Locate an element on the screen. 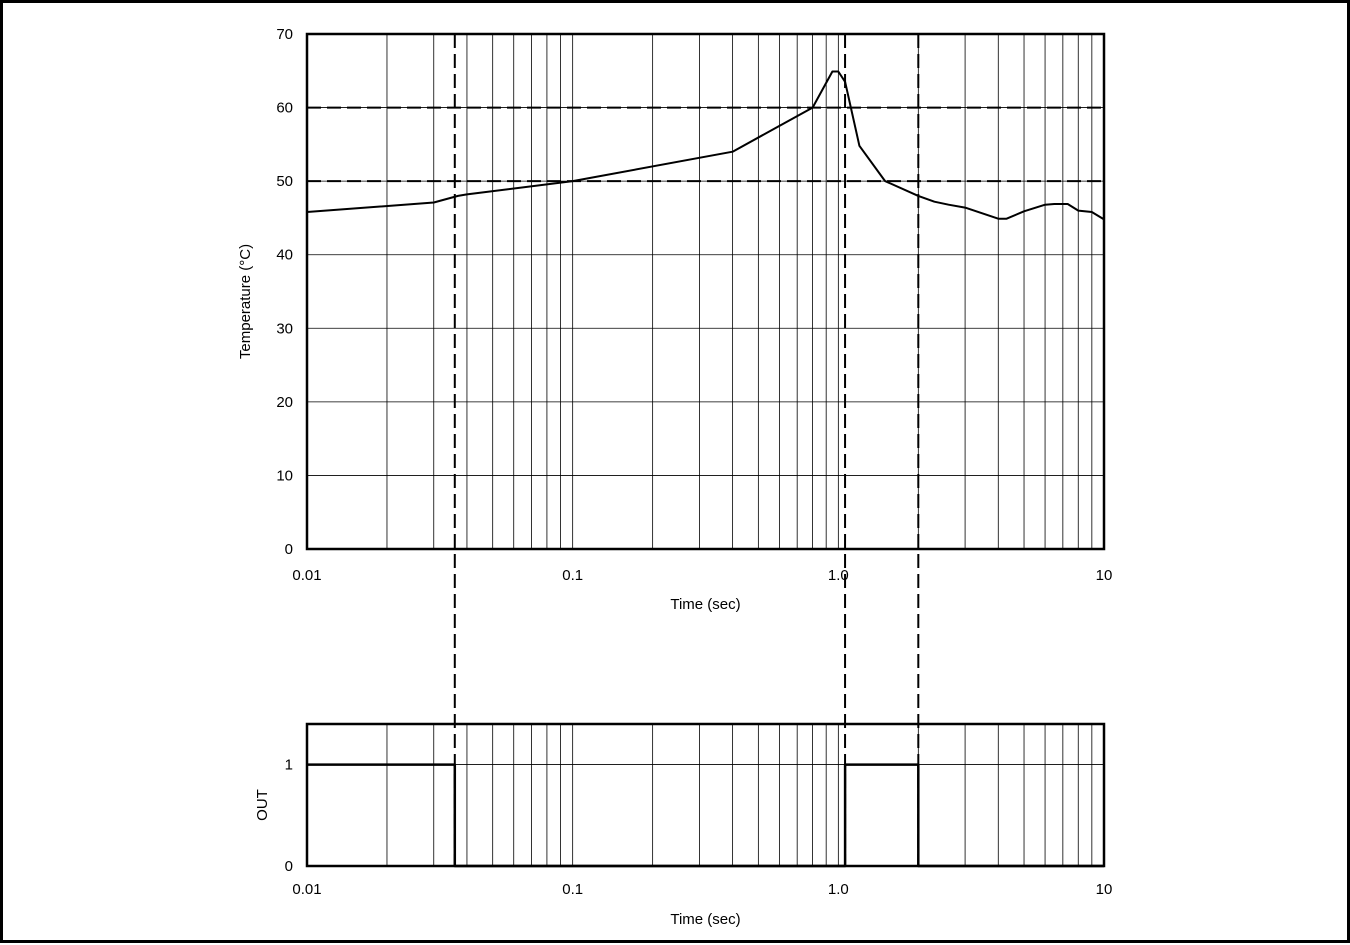  temperature-x-tick-labels: 0.01 0.1 1.0 10 is located at coordinates (702, 575).